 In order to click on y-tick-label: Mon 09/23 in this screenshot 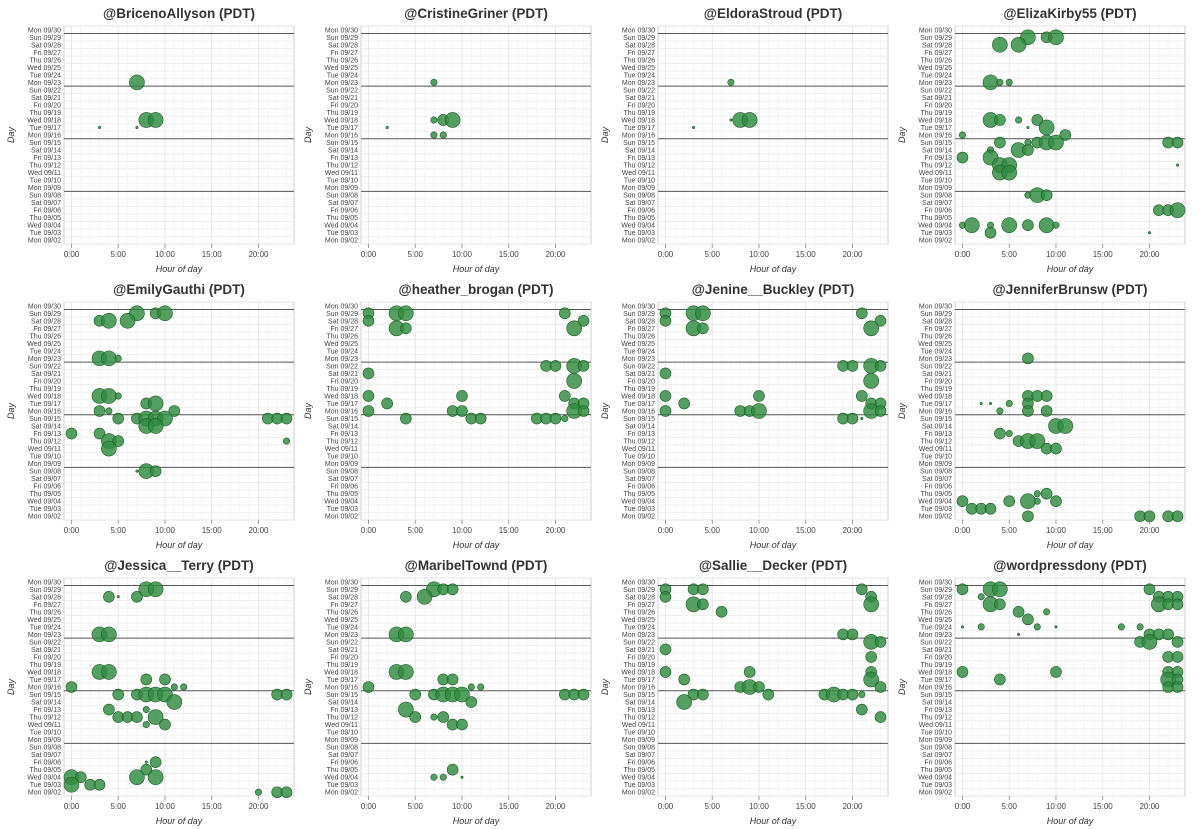, I will do `click(935, 83)`.